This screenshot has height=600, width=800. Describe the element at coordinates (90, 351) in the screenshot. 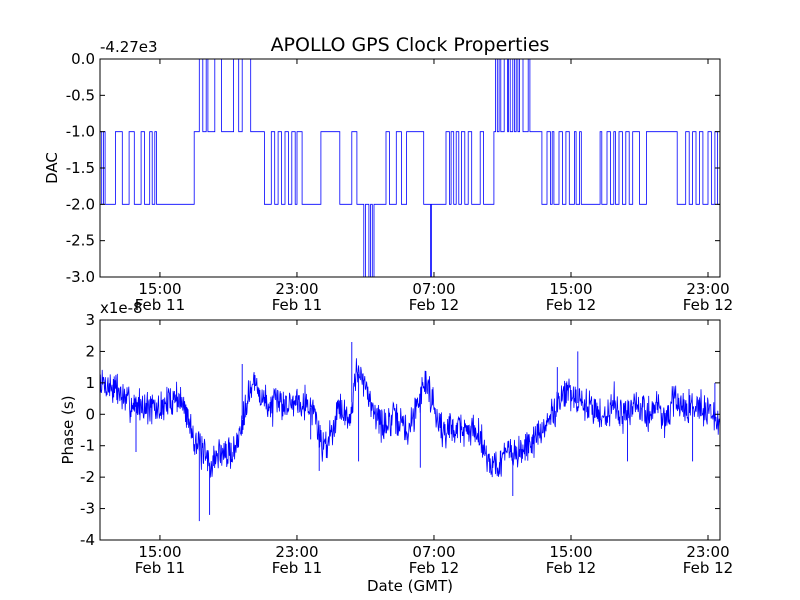

I see `y-tick-label: 2` at that location.